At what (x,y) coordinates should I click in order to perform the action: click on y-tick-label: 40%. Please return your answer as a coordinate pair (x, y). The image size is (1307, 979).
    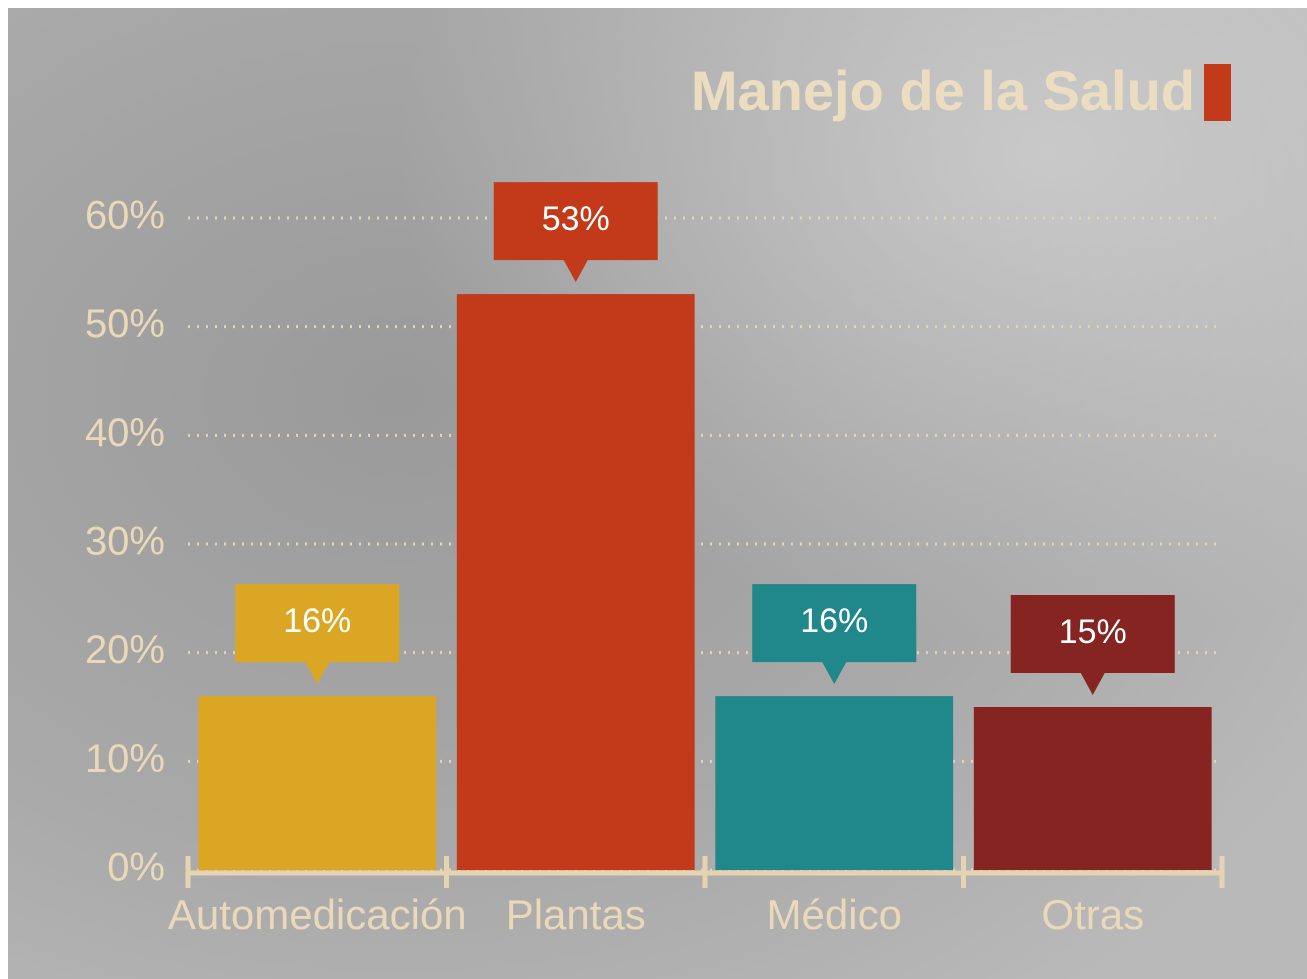
    Looking at the image, I should click on (125, 433).